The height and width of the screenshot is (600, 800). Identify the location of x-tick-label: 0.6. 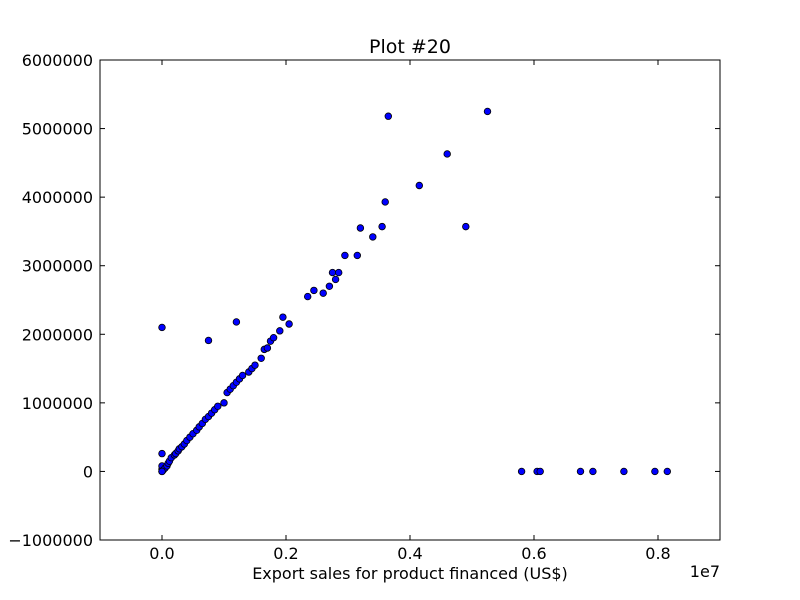
(533, 553).